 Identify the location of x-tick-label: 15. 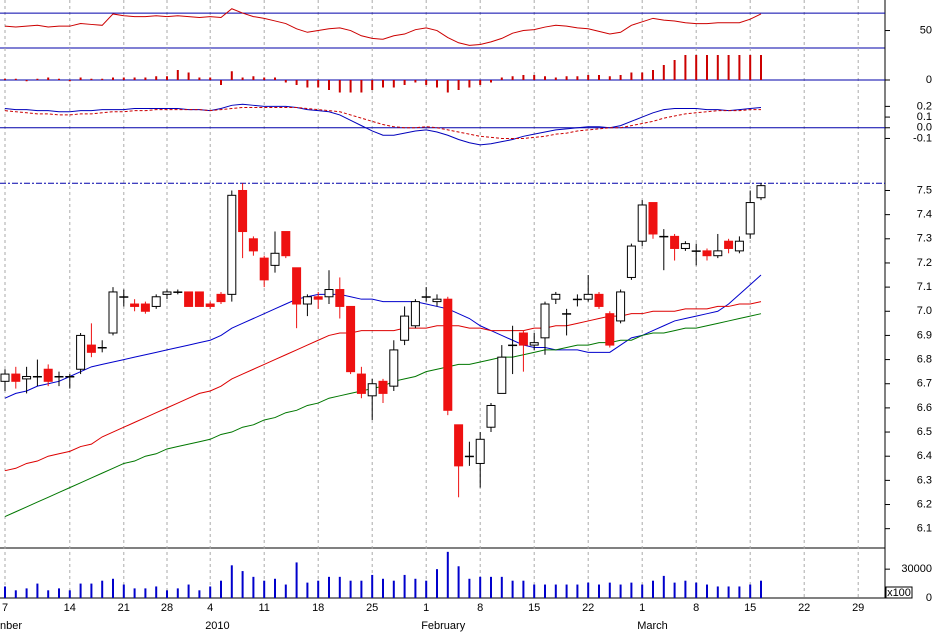
(534, 608).